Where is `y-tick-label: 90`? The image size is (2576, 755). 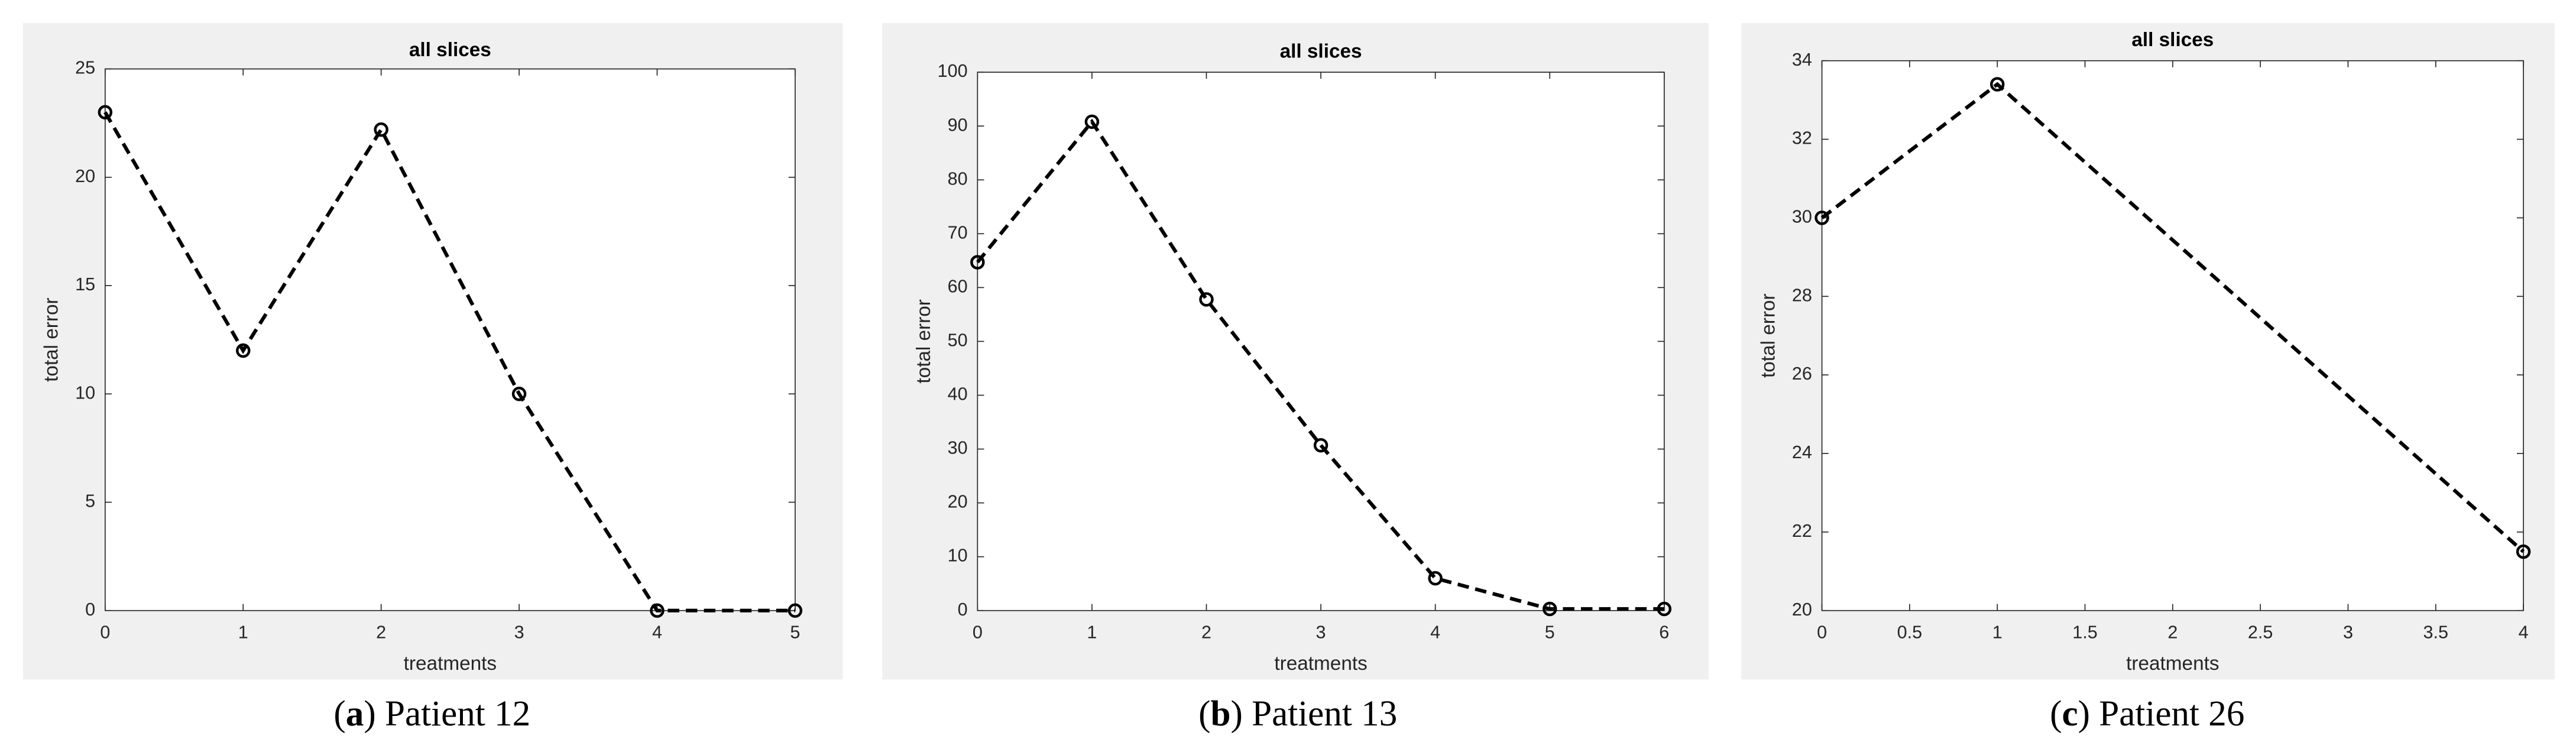 y-tick-label: 90 is located at coordinates (958, 125).